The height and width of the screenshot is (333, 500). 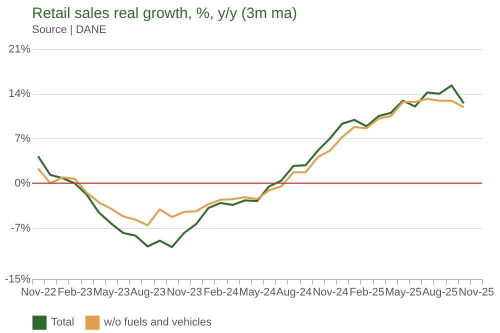 What do you see at coordinates (165, 13) in the screenshot?
I see `chart-title: Retail sales real growth, %, y/y (3m ma)` at bounding box center [165, 13].